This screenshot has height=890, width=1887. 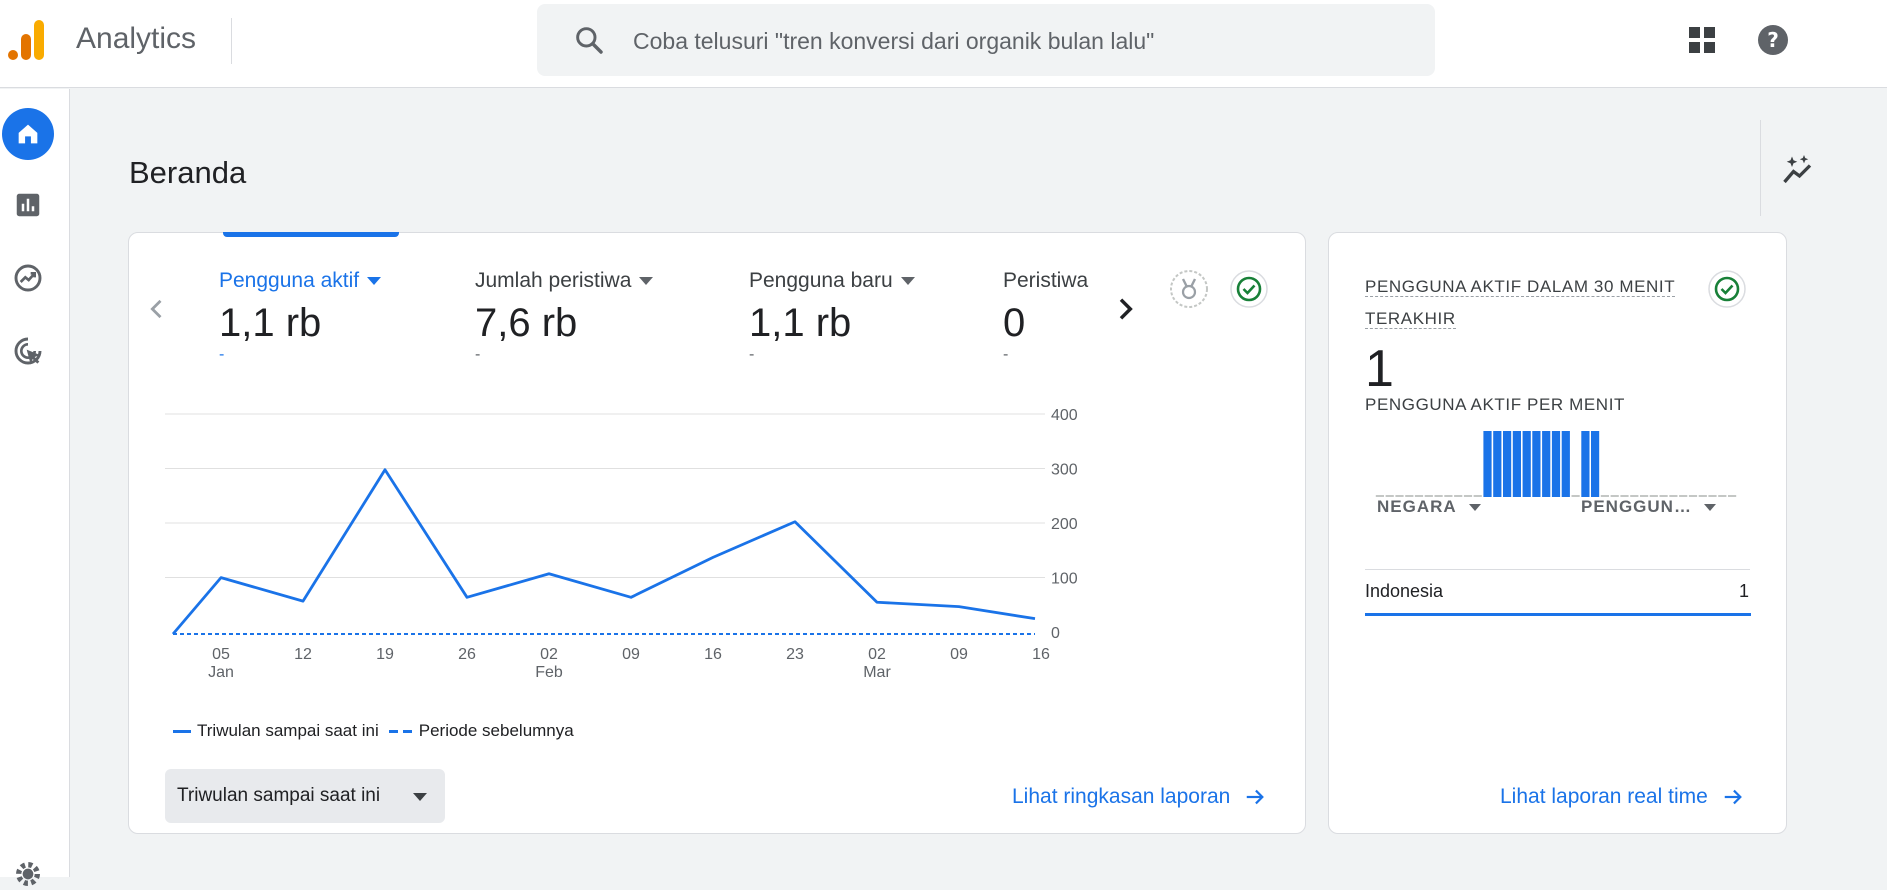 What do you see at coordinates (1064, 524) in the screenshot?
I see `y-tick-label: 200` at bounding box center [1064, 524].